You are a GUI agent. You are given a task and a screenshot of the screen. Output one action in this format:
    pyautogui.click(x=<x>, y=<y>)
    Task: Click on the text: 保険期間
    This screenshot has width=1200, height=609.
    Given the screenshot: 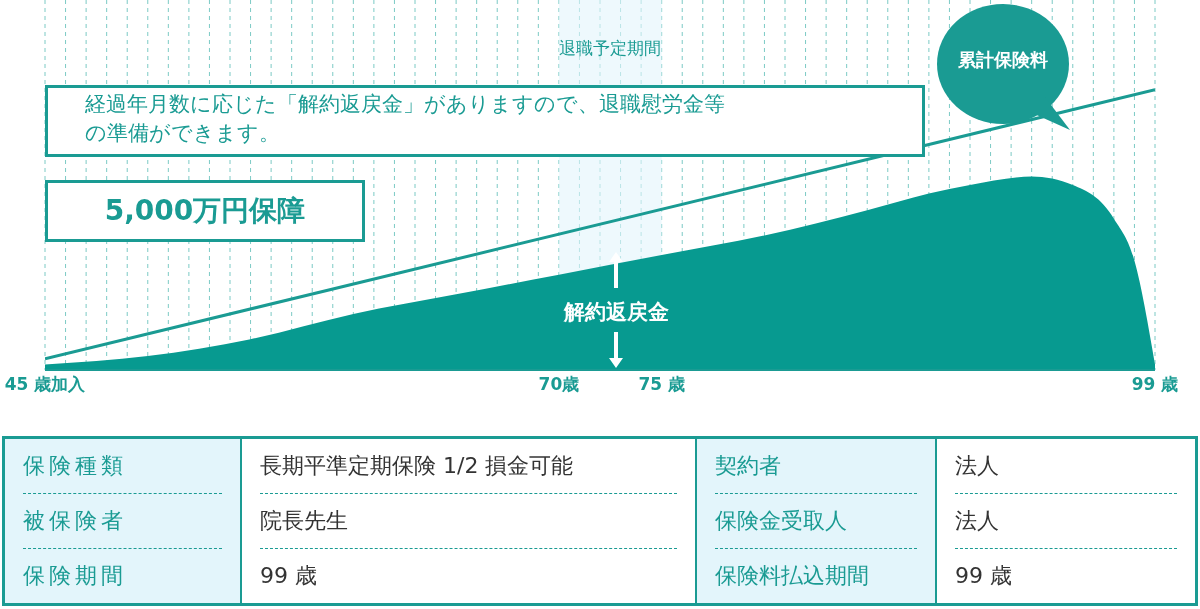 What is the action you would take?
    pyautogui.click(x=122, y=575)
    